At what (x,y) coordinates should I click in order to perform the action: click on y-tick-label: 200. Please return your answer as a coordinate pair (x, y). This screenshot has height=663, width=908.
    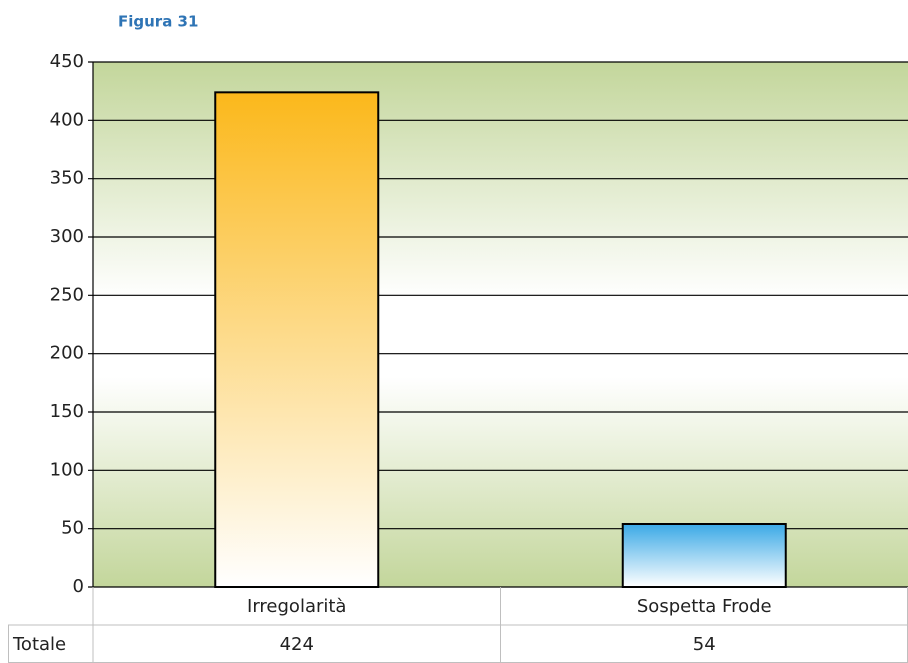
    Looking at the image, I should click on (67, 353).